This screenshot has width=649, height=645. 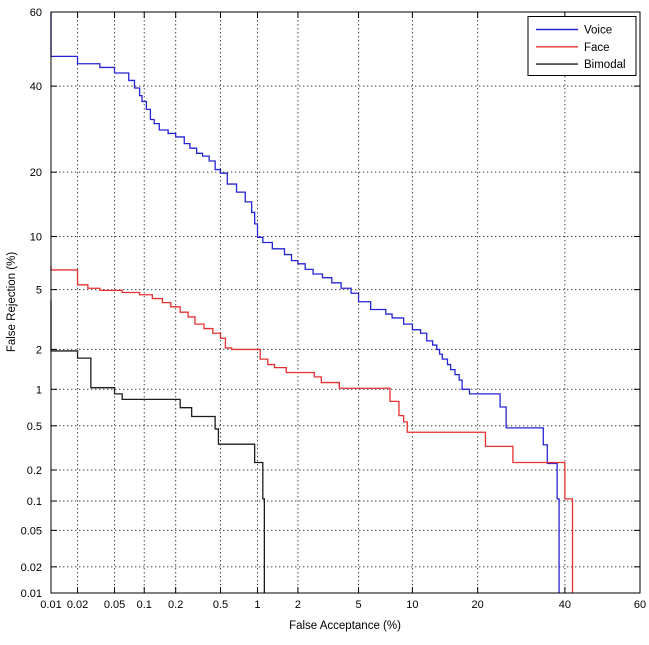 What do you see at coordinates (345, 626) in the screenshot?
I see `x-axis-title: False Acceptance (%)` at bounding box center [345, 626].